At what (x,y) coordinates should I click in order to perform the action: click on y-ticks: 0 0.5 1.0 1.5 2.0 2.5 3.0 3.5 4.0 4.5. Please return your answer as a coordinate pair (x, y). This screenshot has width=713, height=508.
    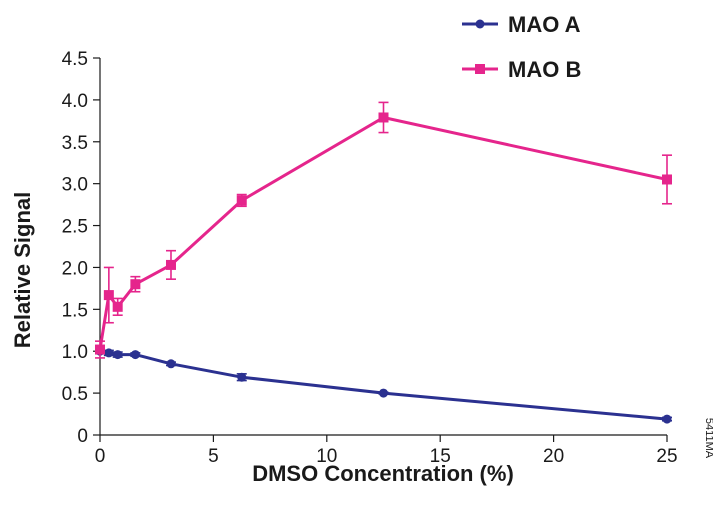
    Looking at the image, I should click on (81, 248).